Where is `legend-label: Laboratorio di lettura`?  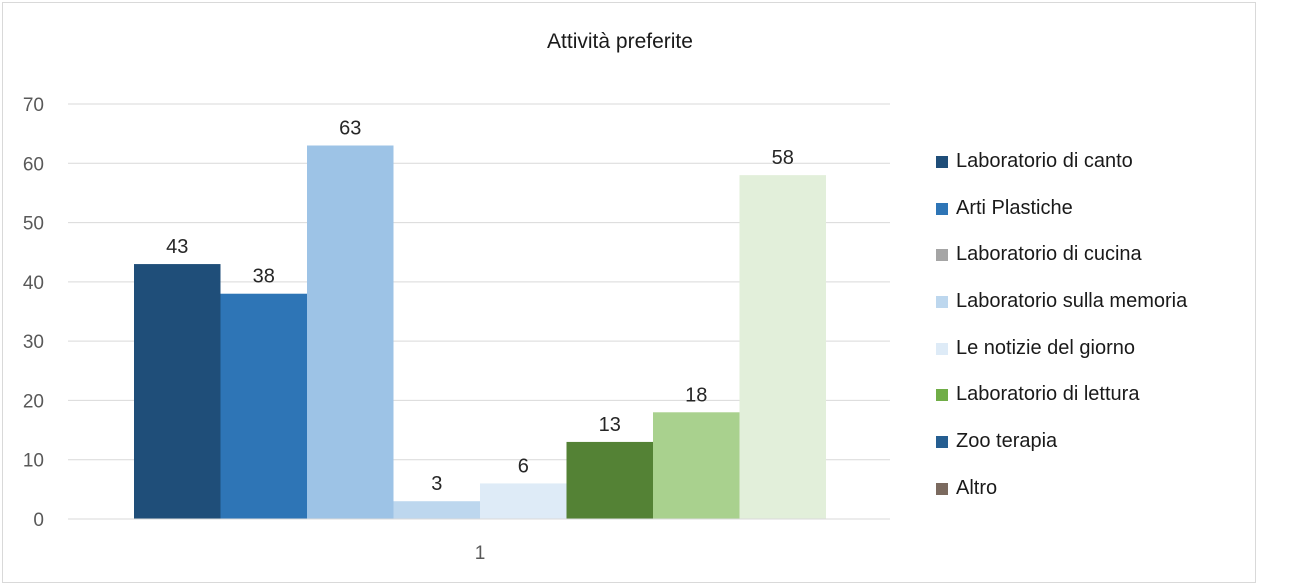
legend-label: Laboratorio di lettura is located at coordinates (1048, 394).